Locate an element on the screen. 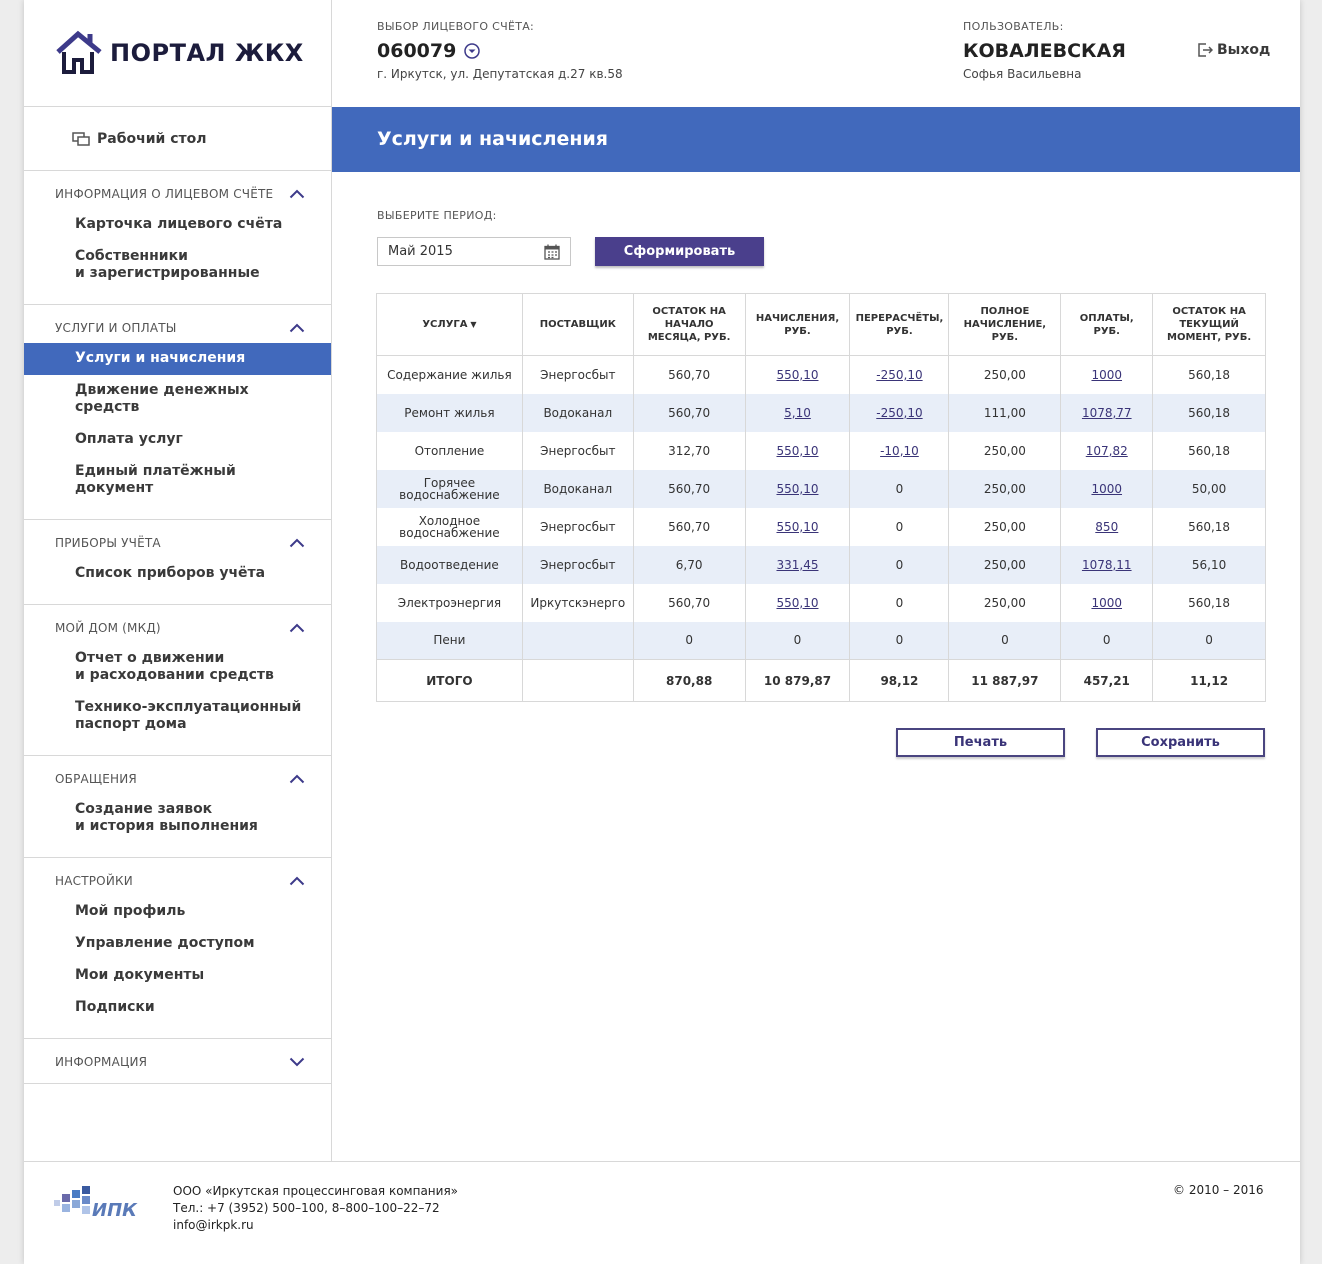 The image size is (1322, 1264). period-input: Май 2015 is located at coordinates (474, 251).